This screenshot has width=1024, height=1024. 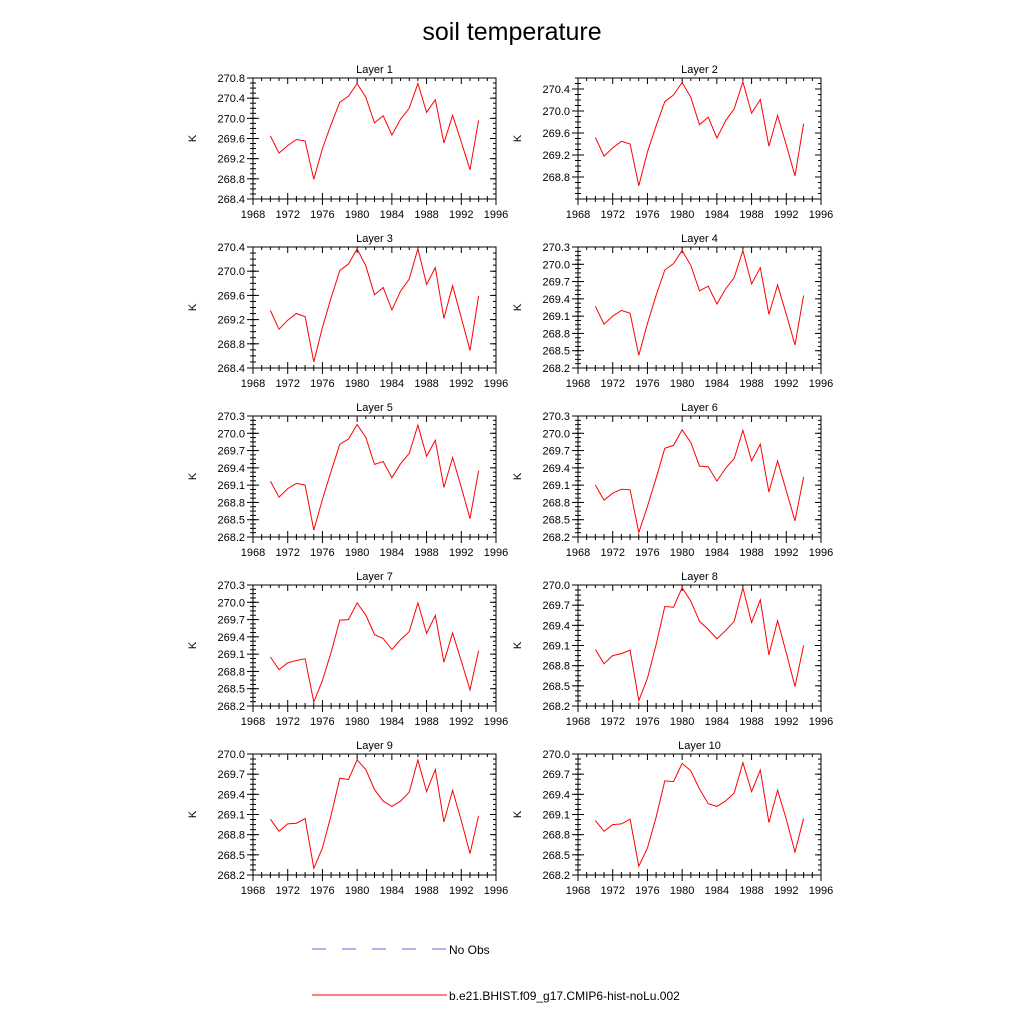 I want to click on panel-title: Layer 10, so click(x=699, y=746).